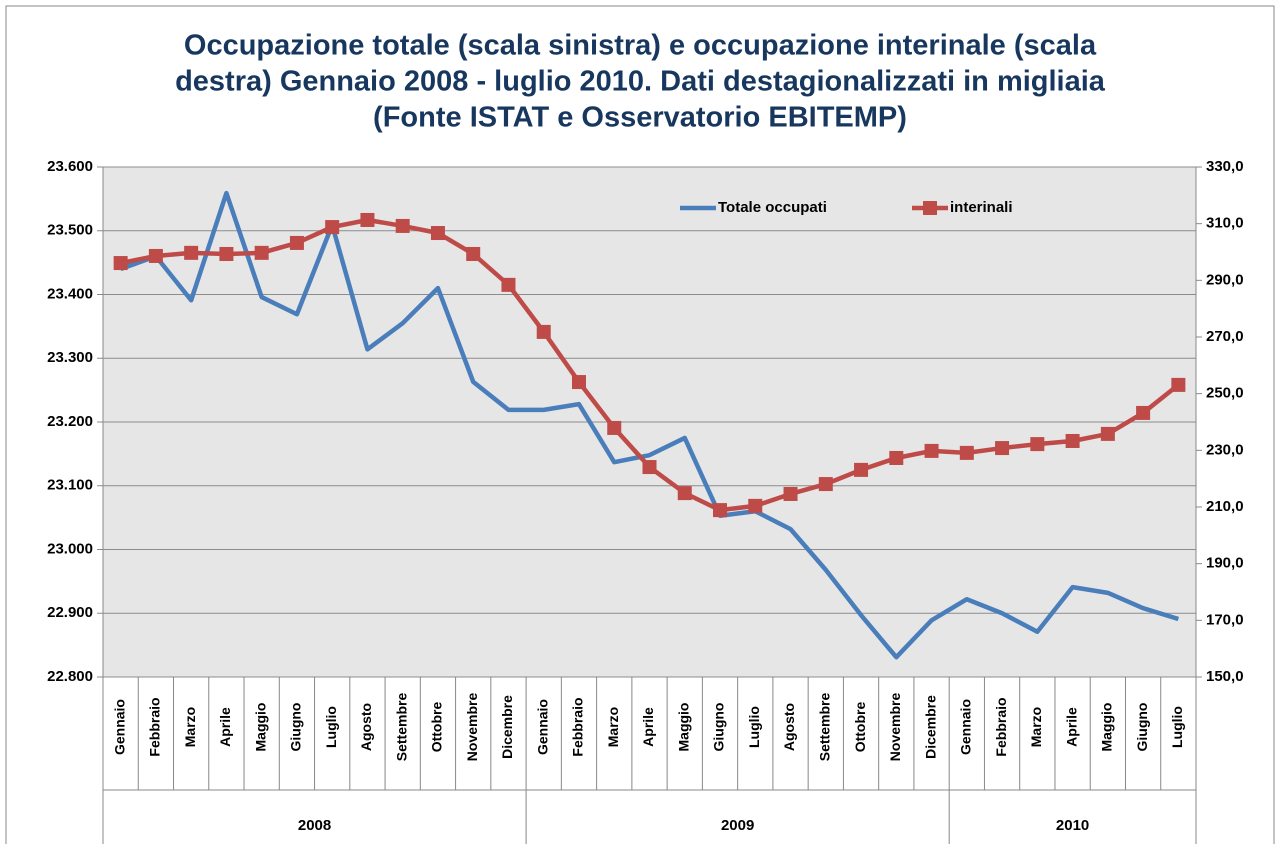  Describe the element at coordinates (70, 230) in the screenshot. I see `y-tick-label: 23.500` at that location.